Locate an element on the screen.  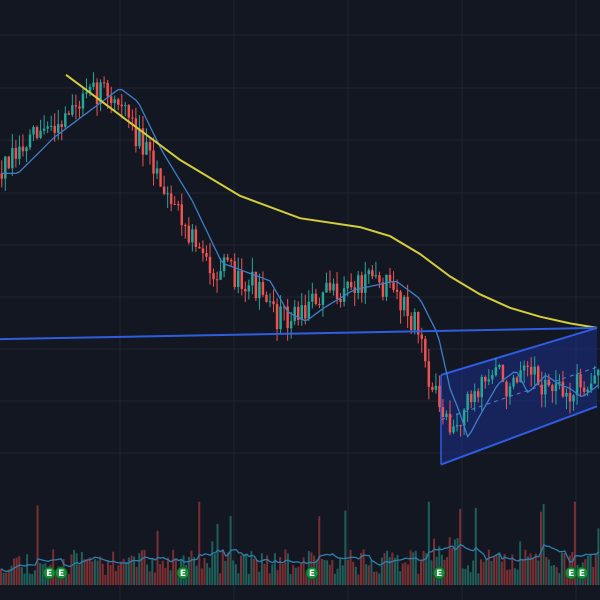
earnings-label: E is located at coordinates (183, 574).